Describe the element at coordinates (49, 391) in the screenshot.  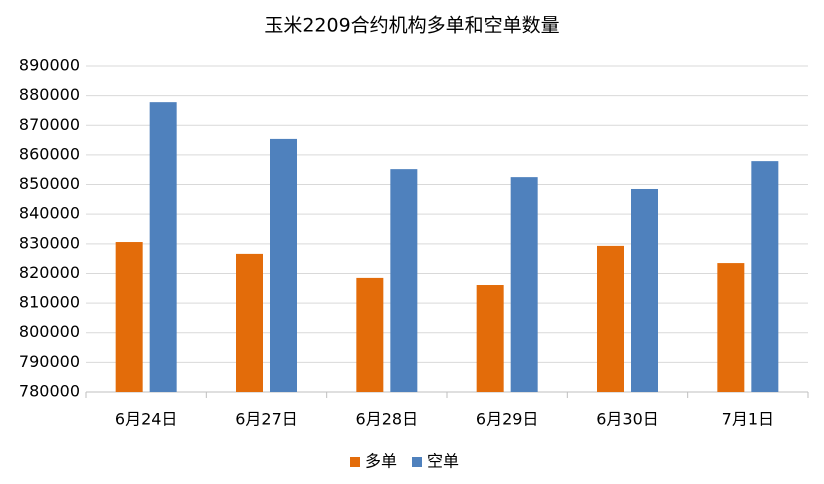
I see `y-tick-label: 780000` at that location.